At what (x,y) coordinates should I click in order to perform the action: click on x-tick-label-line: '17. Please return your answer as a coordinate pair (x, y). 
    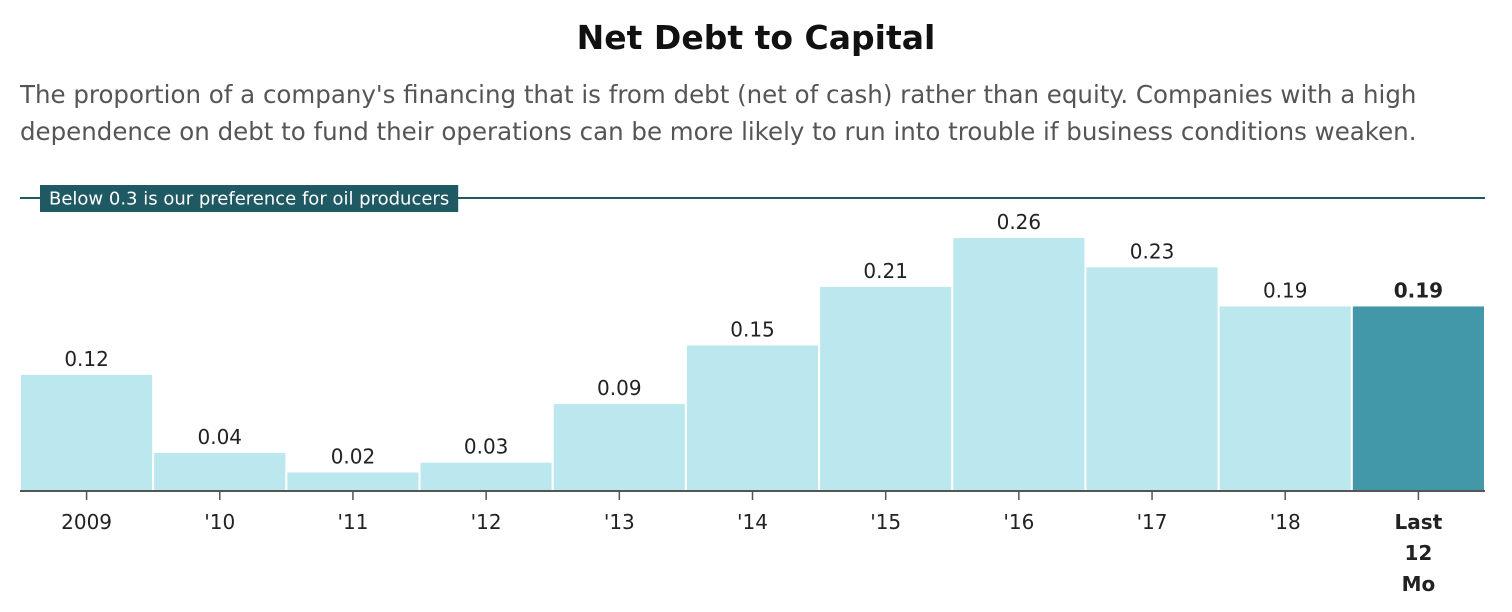
    Looking at the image, I should click on (1152, 522).